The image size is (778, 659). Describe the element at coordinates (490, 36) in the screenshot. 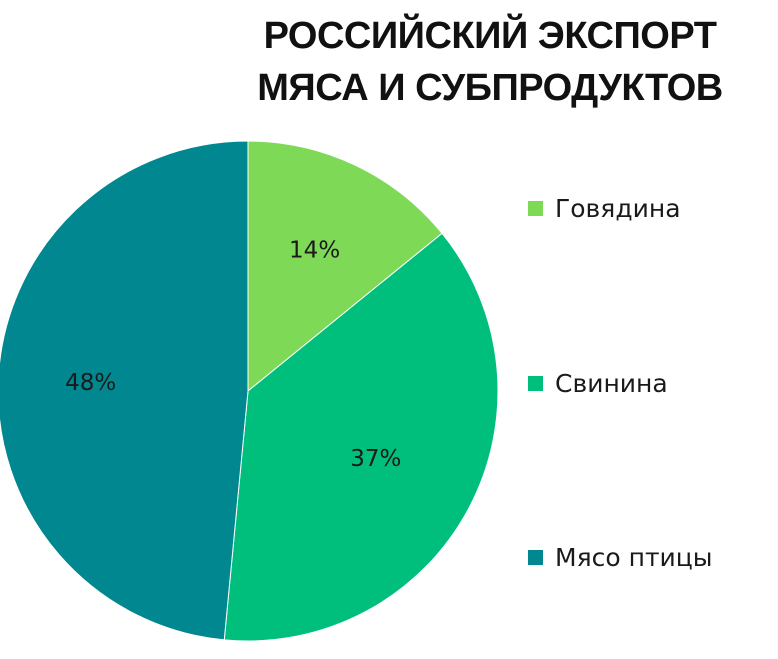

I see `chart-title-line-1: РОССИЙСКИЙ ЭКСПОРТ` at that location.